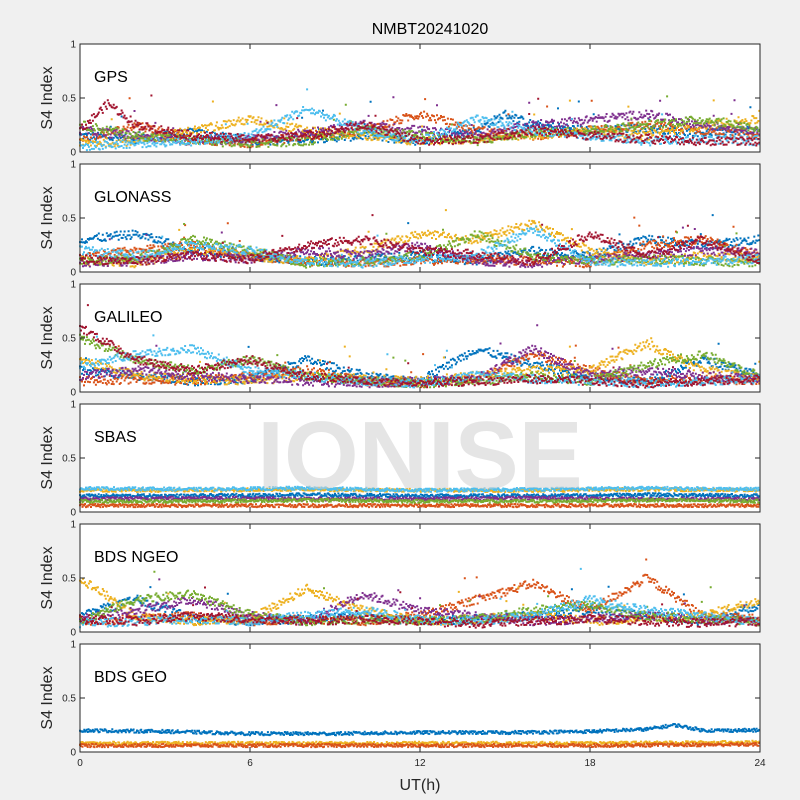 This screenshot has width=800, height=800. I want to click on panel-gps: 0 0.5 1 S4 Index GPS, so click(400, 99).